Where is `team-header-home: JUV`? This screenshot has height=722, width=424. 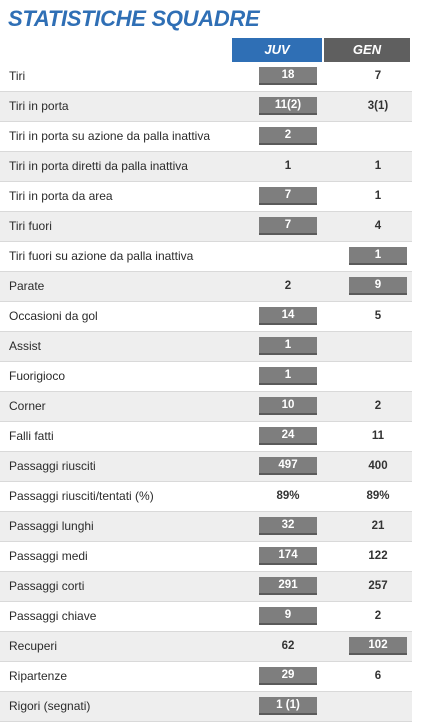 team-header-home: JUV is located at coordinates (277, 50).